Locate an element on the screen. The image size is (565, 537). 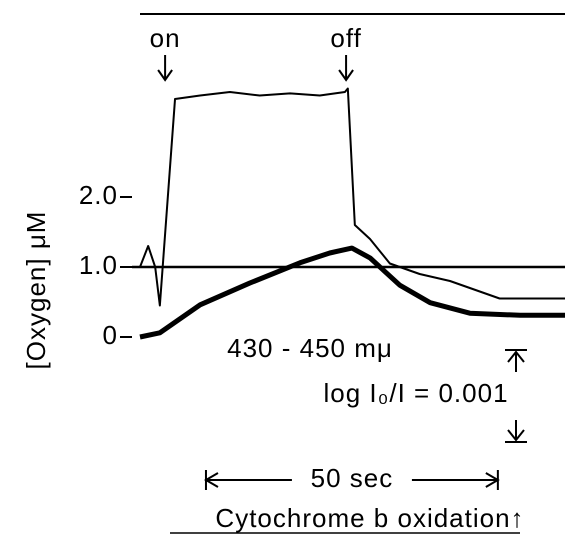
wavelength-label: 430 - 450 mμ is located at coordinates (310, 348).